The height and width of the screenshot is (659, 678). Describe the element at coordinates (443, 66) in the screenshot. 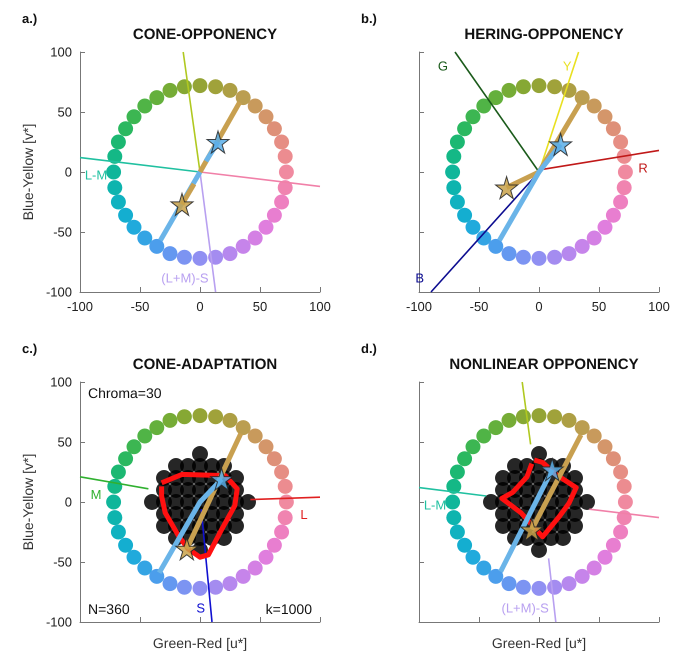

I see `series-label: G` at that location.